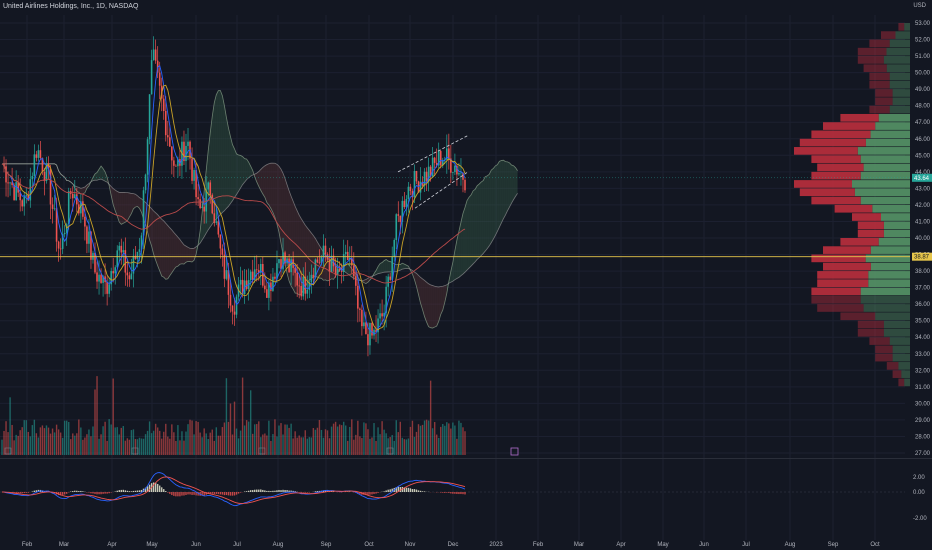 Image resolution: width=932 pixels, height=550 pixels. I want to click on last-price-label: 43.64, so click(922, 179).